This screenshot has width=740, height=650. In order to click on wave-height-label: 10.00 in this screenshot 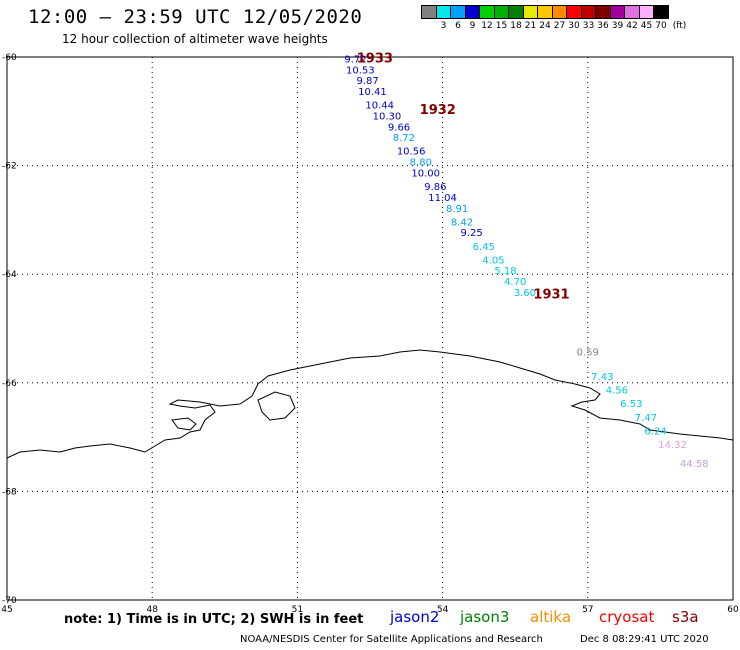, I will do `click(425, 173)`.